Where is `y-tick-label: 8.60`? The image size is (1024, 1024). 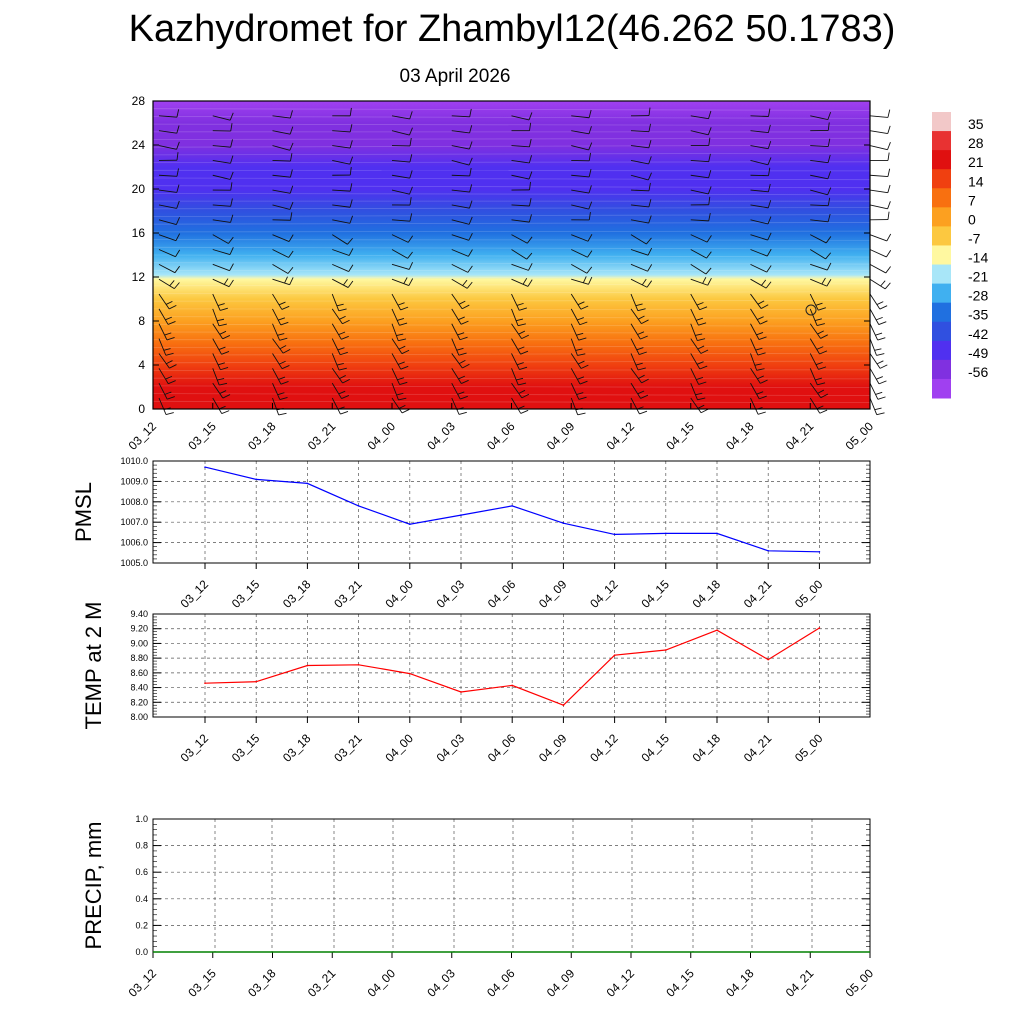
y-tick-label: 8.60 is located at coordinates (139, 673).